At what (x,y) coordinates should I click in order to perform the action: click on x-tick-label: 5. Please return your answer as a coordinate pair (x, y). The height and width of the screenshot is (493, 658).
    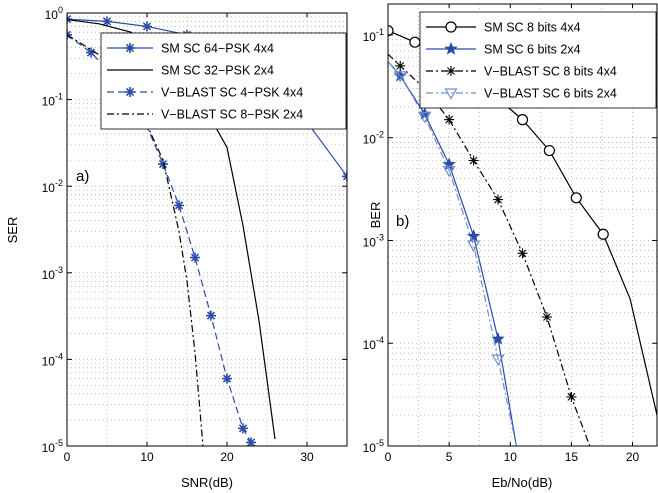
    Looking at the image, I should click on (449, 457).